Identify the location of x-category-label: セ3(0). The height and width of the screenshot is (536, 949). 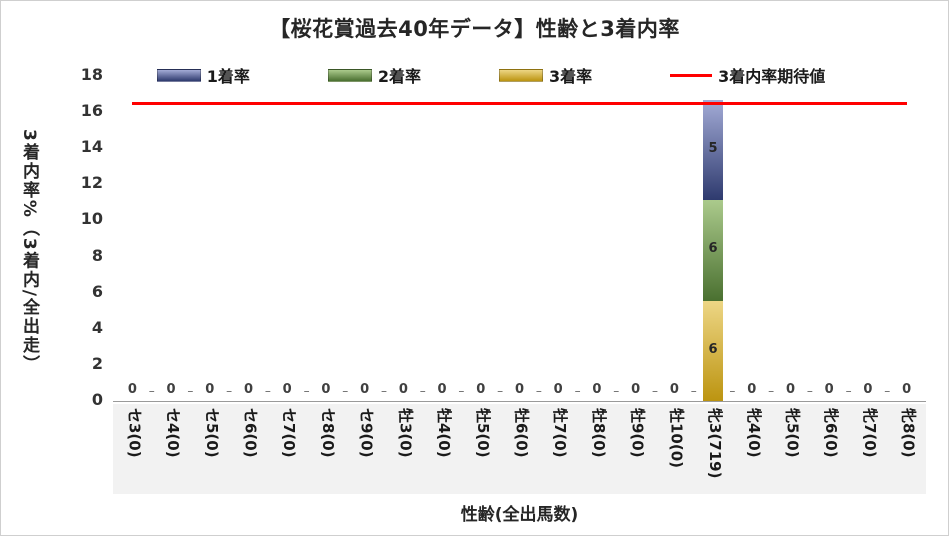
(134, 433).